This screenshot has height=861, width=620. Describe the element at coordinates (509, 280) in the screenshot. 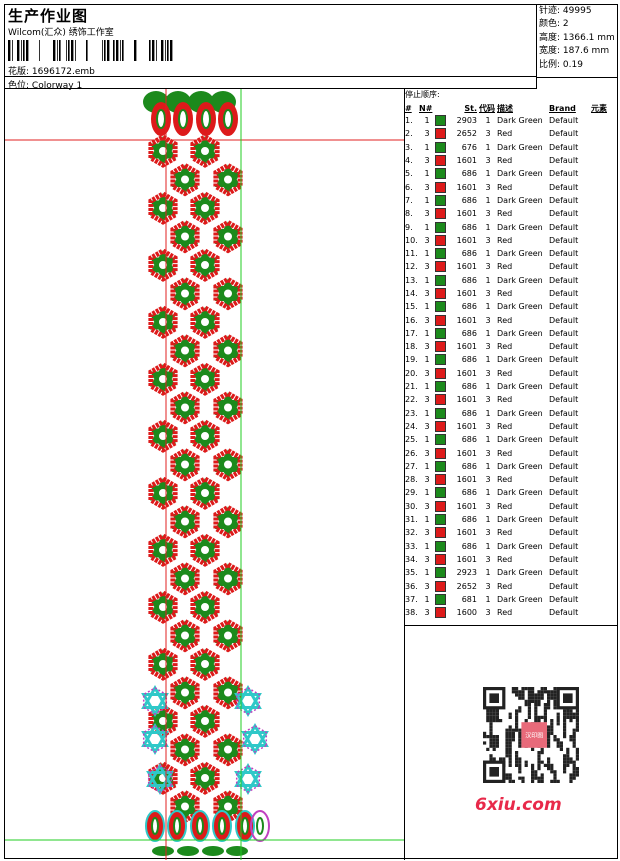

I see `table-row: 13. 1 686 1 Dark Green Default` at that location.